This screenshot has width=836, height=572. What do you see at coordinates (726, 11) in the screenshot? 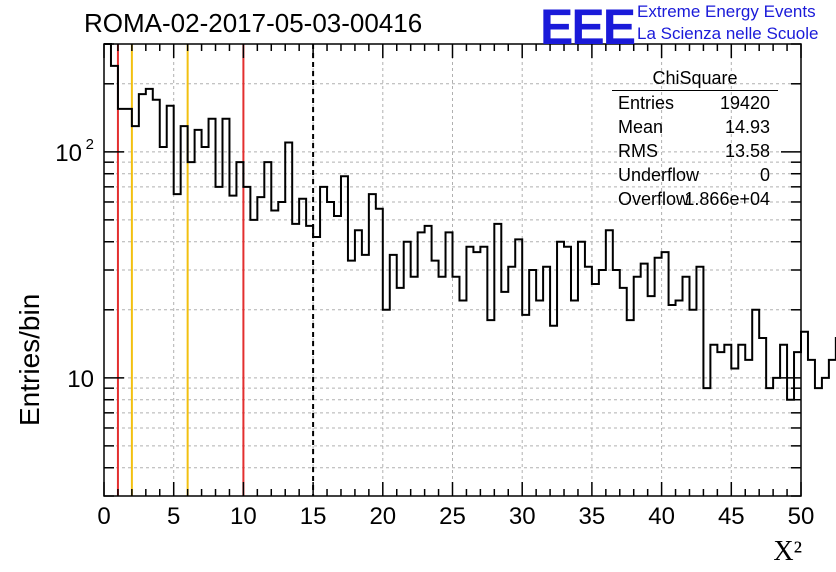
I see `org-name-line1: Extreme Energy Events` at bounding box center [726, 11].